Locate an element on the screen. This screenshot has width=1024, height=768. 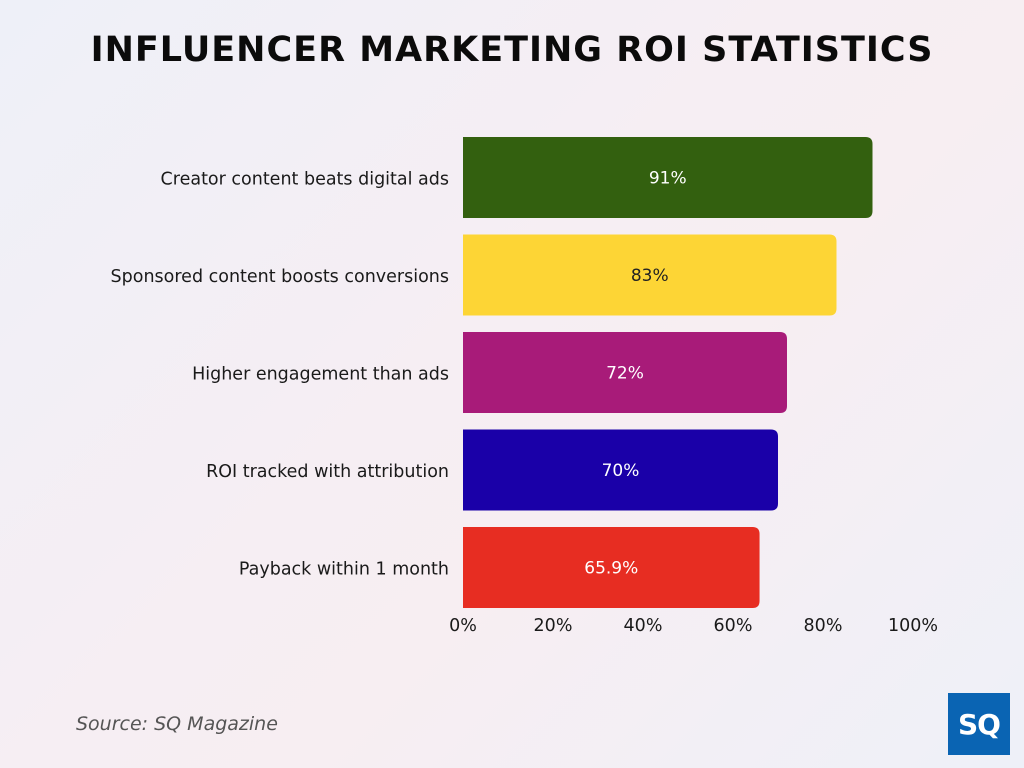
category-label-1: Creator content beats digital ads is located at coordinates (305, 180).